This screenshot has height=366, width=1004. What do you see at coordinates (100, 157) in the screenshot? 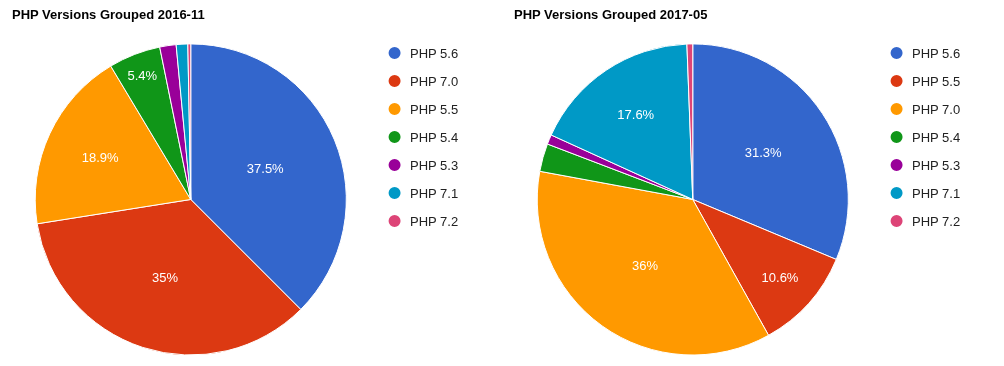
I see `data-label: 18.9%` at bounding box center [100, 157].